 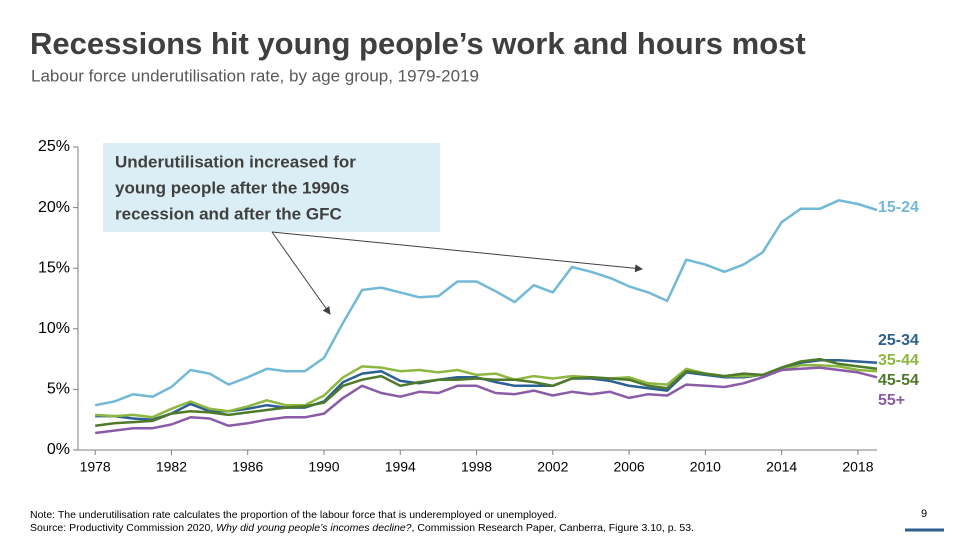 What do you see at coordinates (898, 380) in the screenshot?
I see `series-label: 45-54` at bounding box center [898, 380].